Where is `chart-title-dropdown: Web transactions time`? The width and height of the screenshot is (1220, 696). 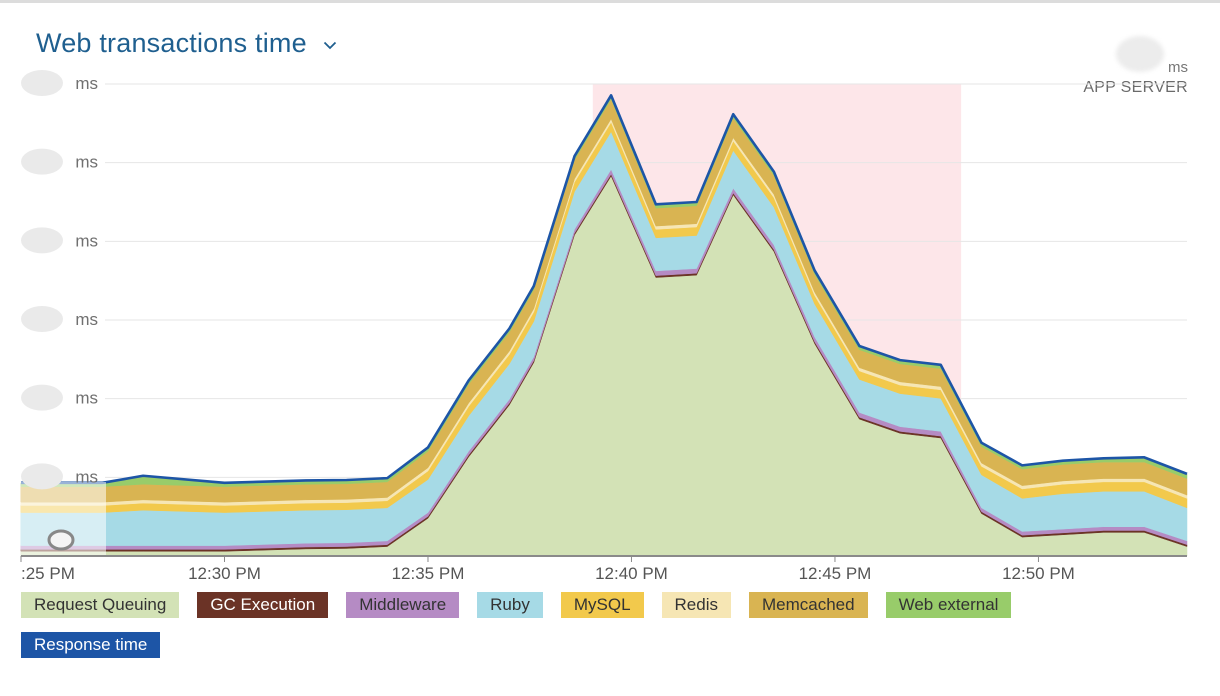
chart-title-dropdown: Web transactions time is located at coordinates (186, 43).